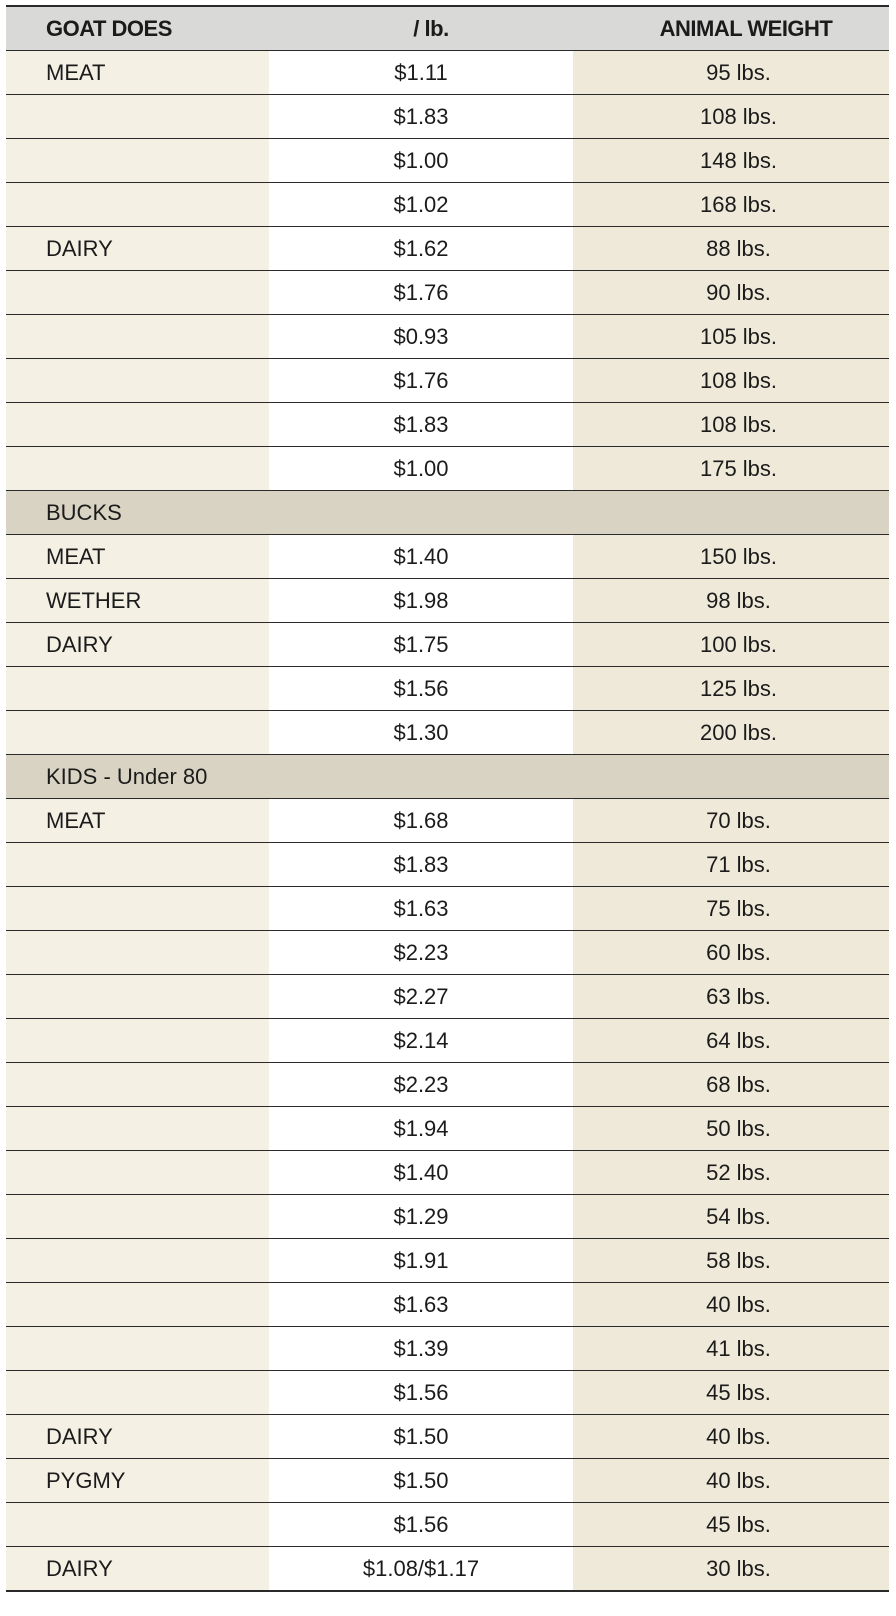  I want to click on table-row: $1.91 58 lbs., so click(447, 1260).